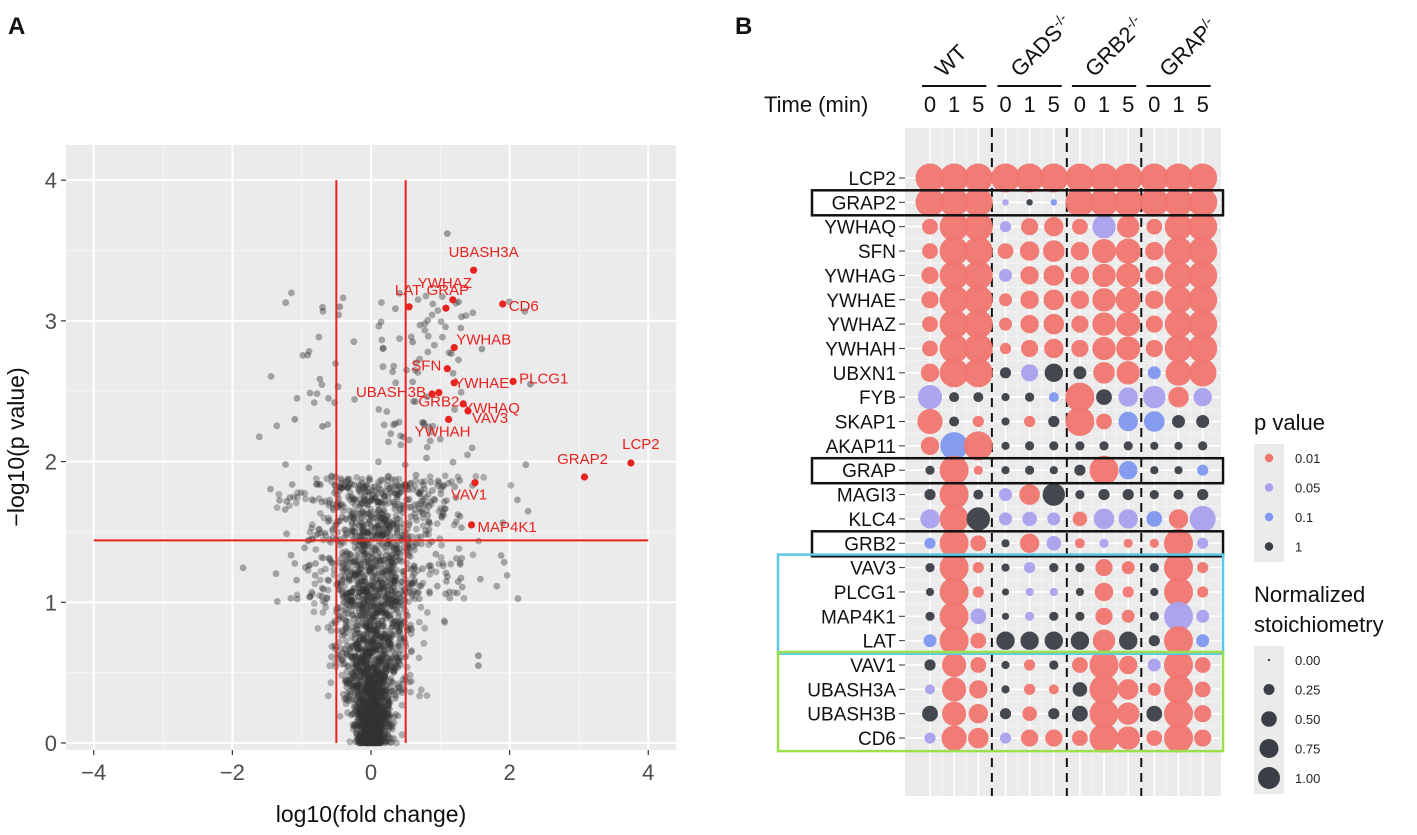 Image resolution: width=1417 pixels, height=835 pixels. I want to click on timepoint-label: 0, so click(1005, 104).